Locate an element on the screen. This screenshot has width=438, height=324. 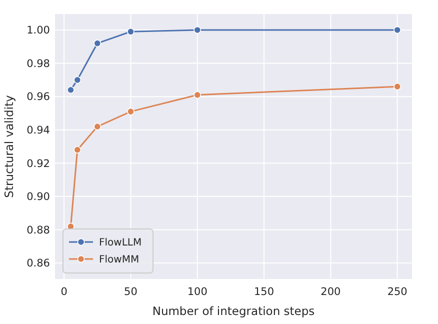
legend-label: FlowLLM is located at coordinates (120, 243).